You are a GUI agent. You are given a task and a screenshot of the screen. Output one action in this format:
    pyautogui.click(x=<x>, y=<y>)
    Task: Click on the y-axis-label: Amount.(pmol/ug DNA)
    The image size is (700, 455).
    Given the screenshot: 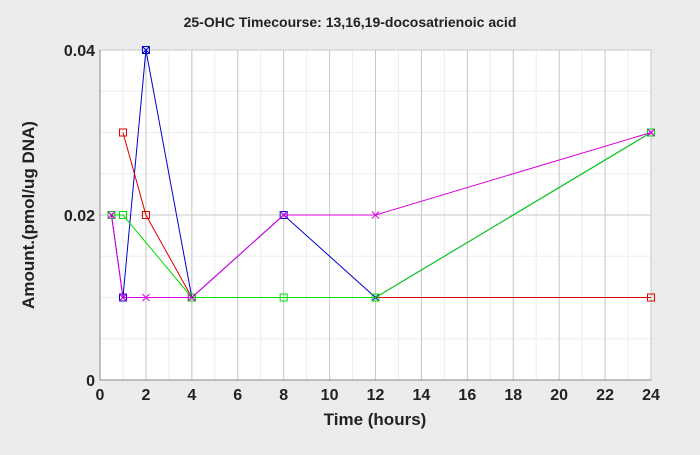 What is the action you would take?
    pyautogui.click(x=28, y=215)
    